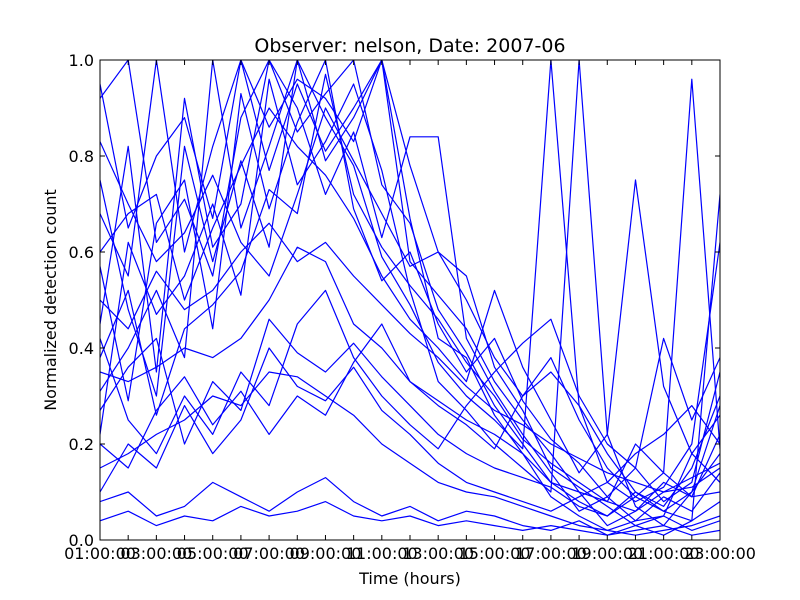 The image size is (800, 600). What do you see at coordinates (100, 553) in the screenshot?
I see `x-tick-label: 01:00:00` at bounding box center [100, 553].